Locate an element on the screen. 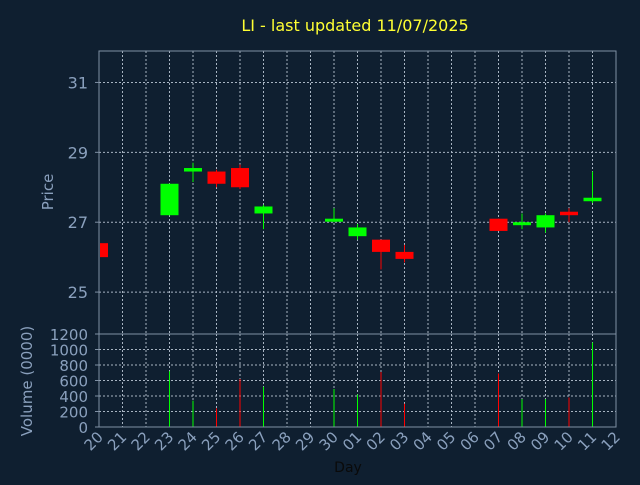  volume-tick-label: 1000 is located at coordinates (69, 351).